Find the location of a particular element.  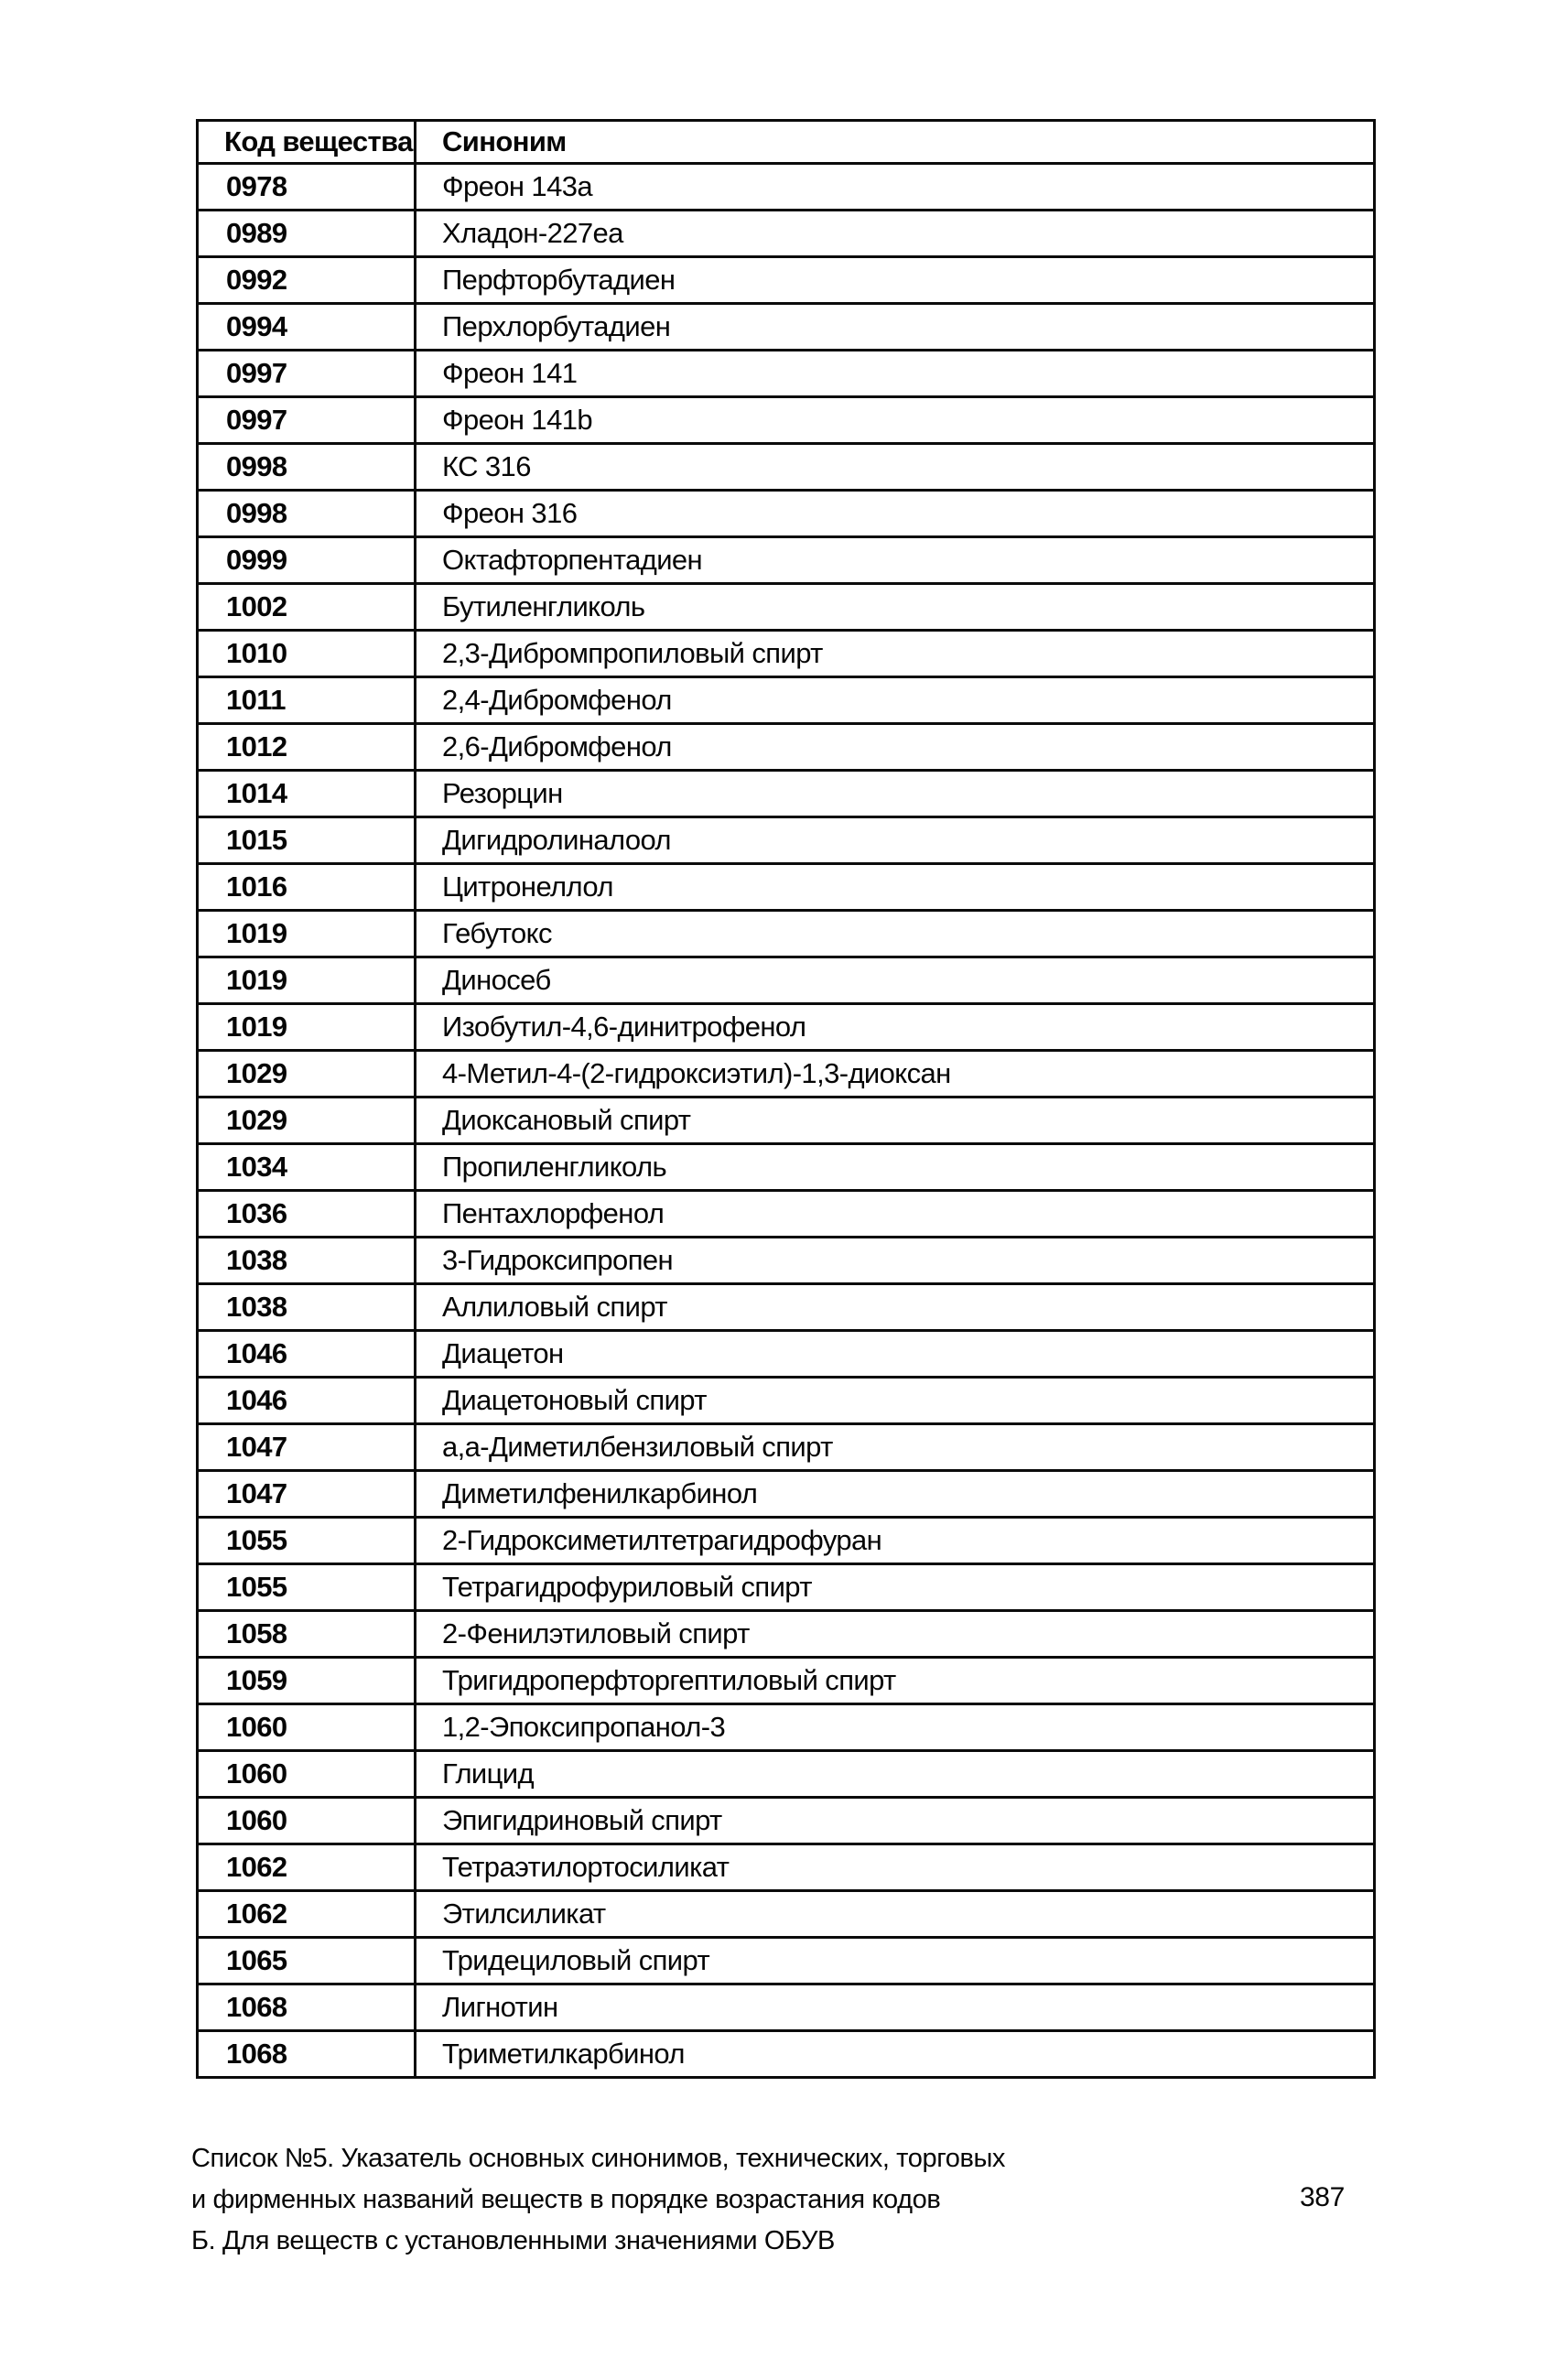

table-row: 1002 Бутиленгликоль is located at coordinates (786, 607).